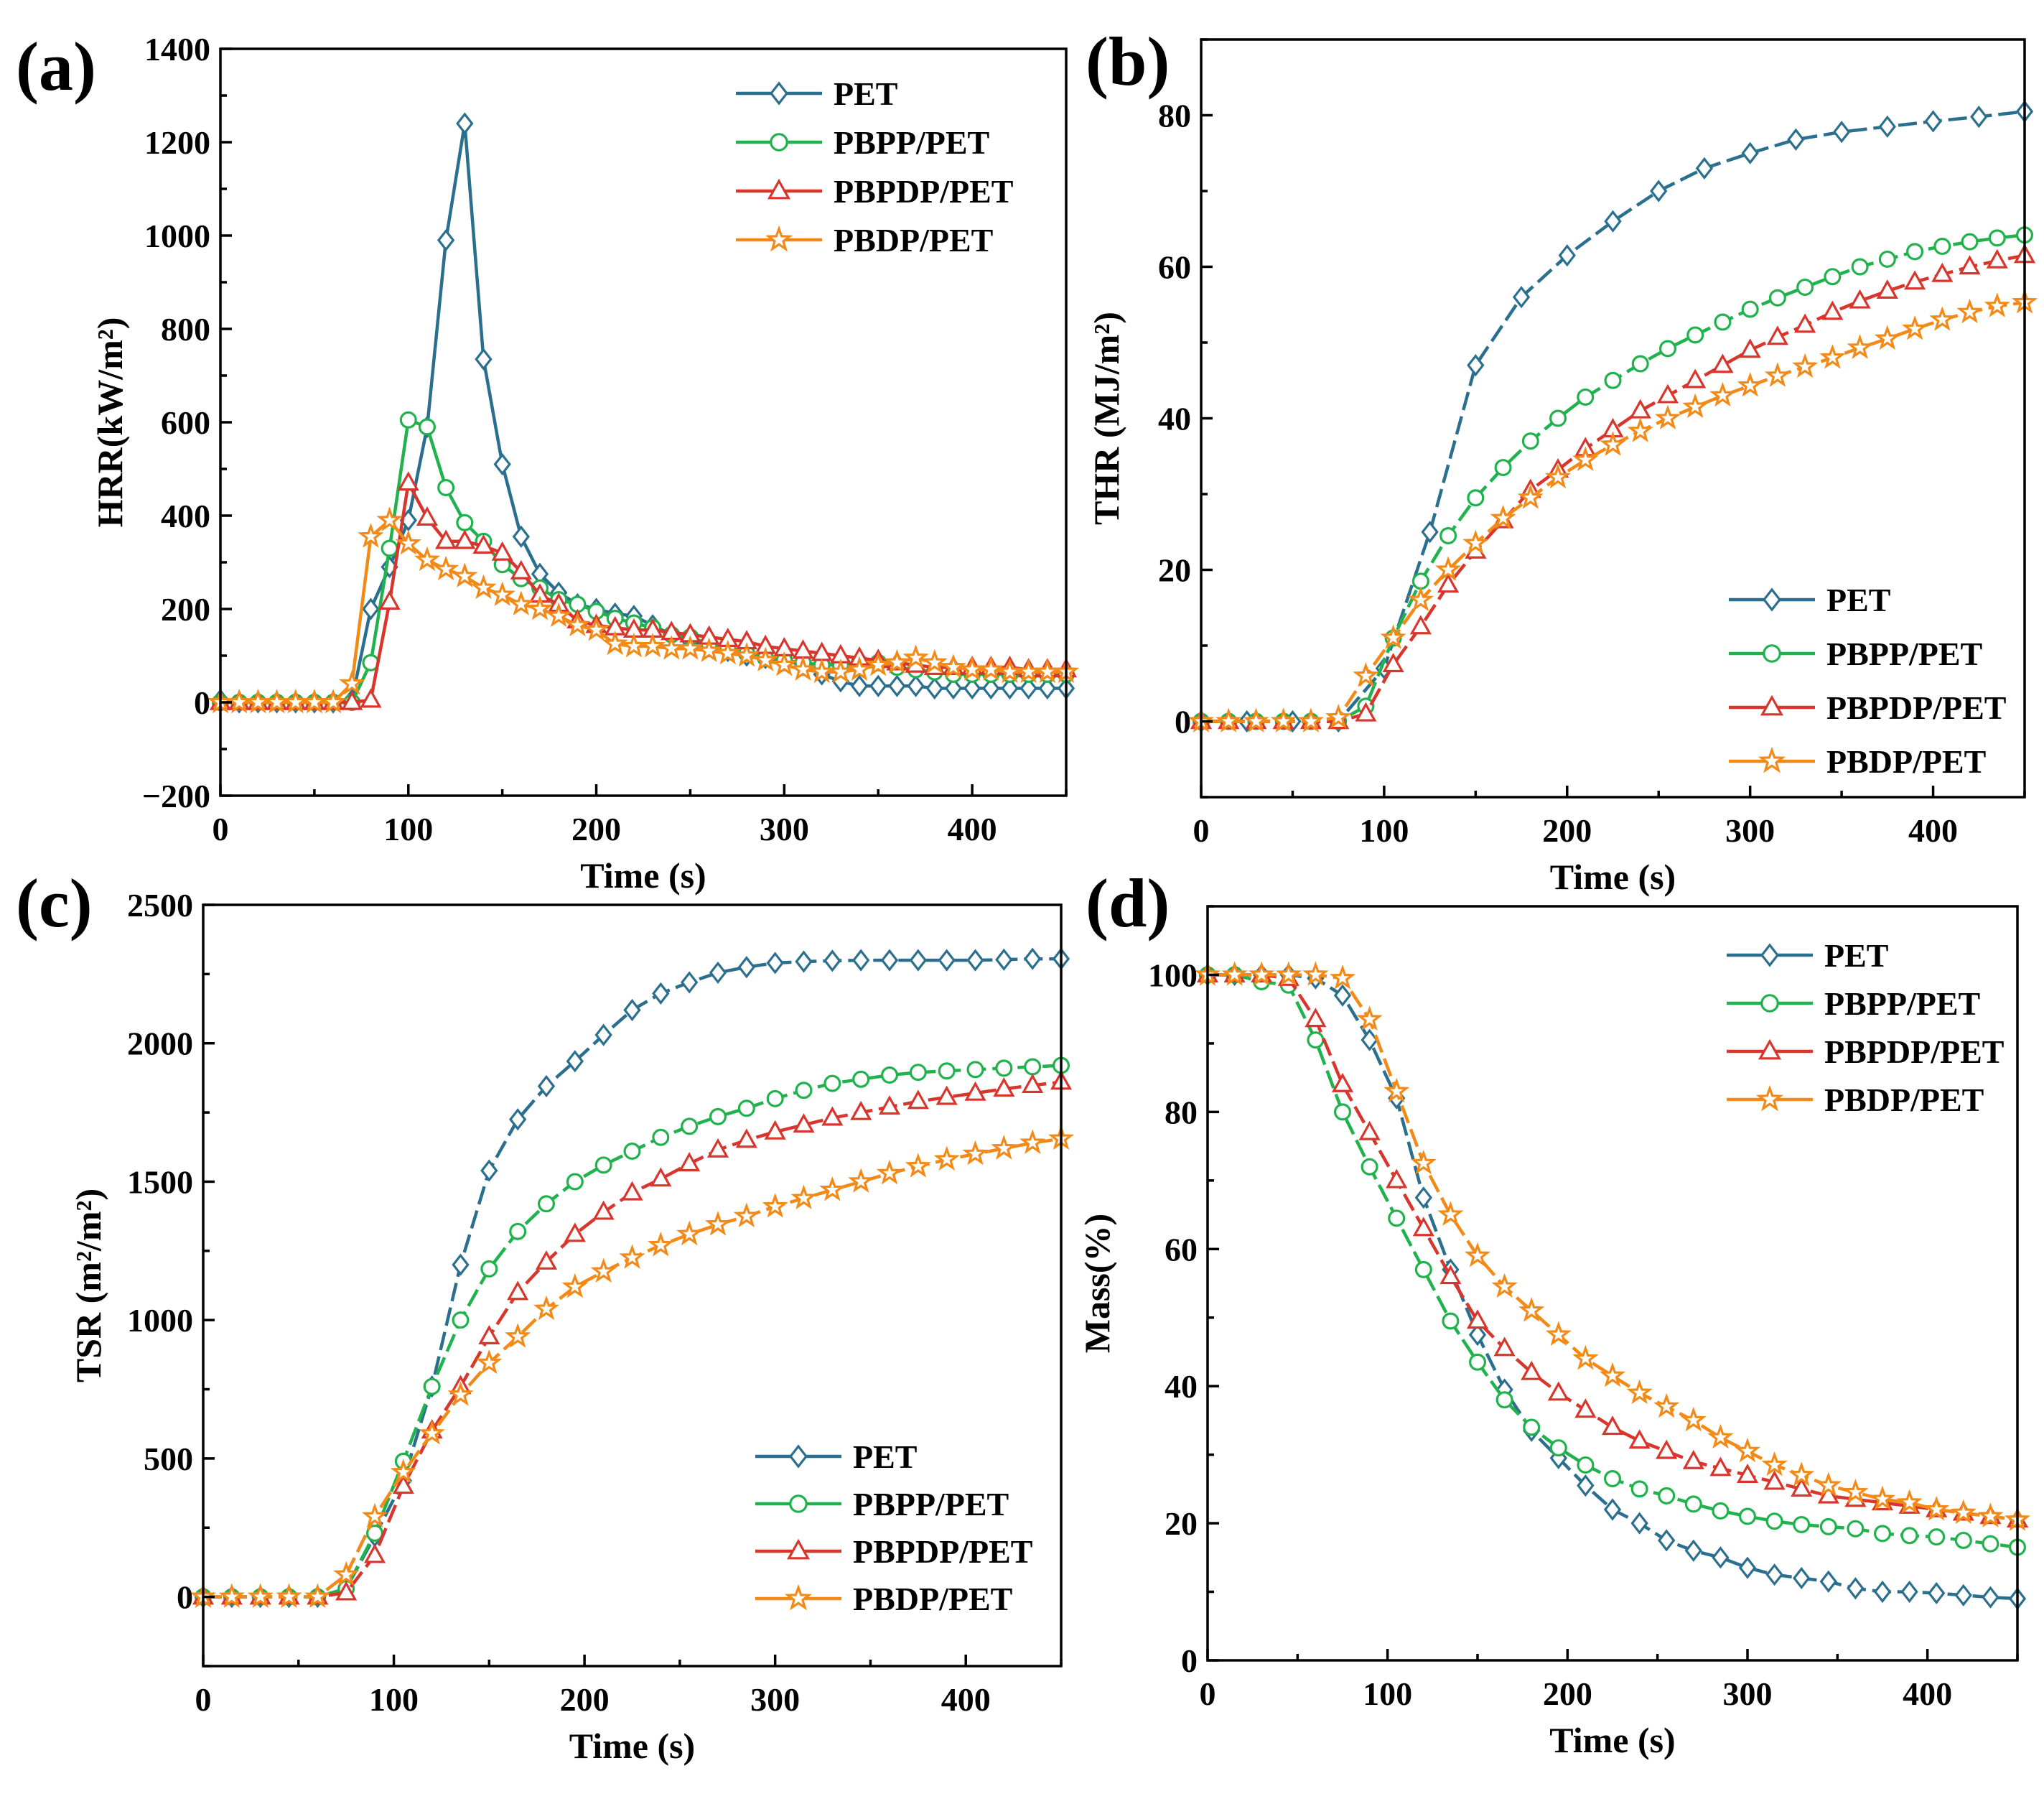  Describe the element at coordinates (643, 591) in the screenshot. I see `series-line-pbpdp-pet` at that location.